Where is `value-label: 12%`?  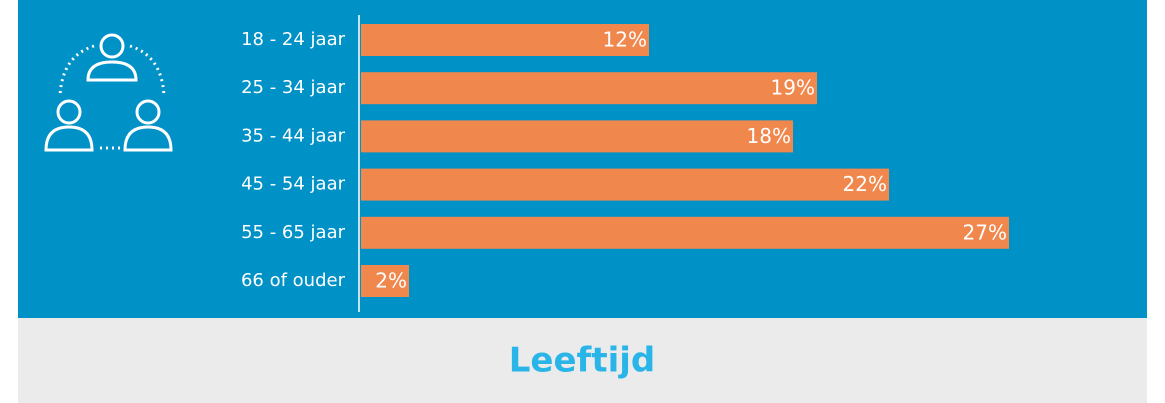
value-label: 12% is located at coordinates (625, 40).